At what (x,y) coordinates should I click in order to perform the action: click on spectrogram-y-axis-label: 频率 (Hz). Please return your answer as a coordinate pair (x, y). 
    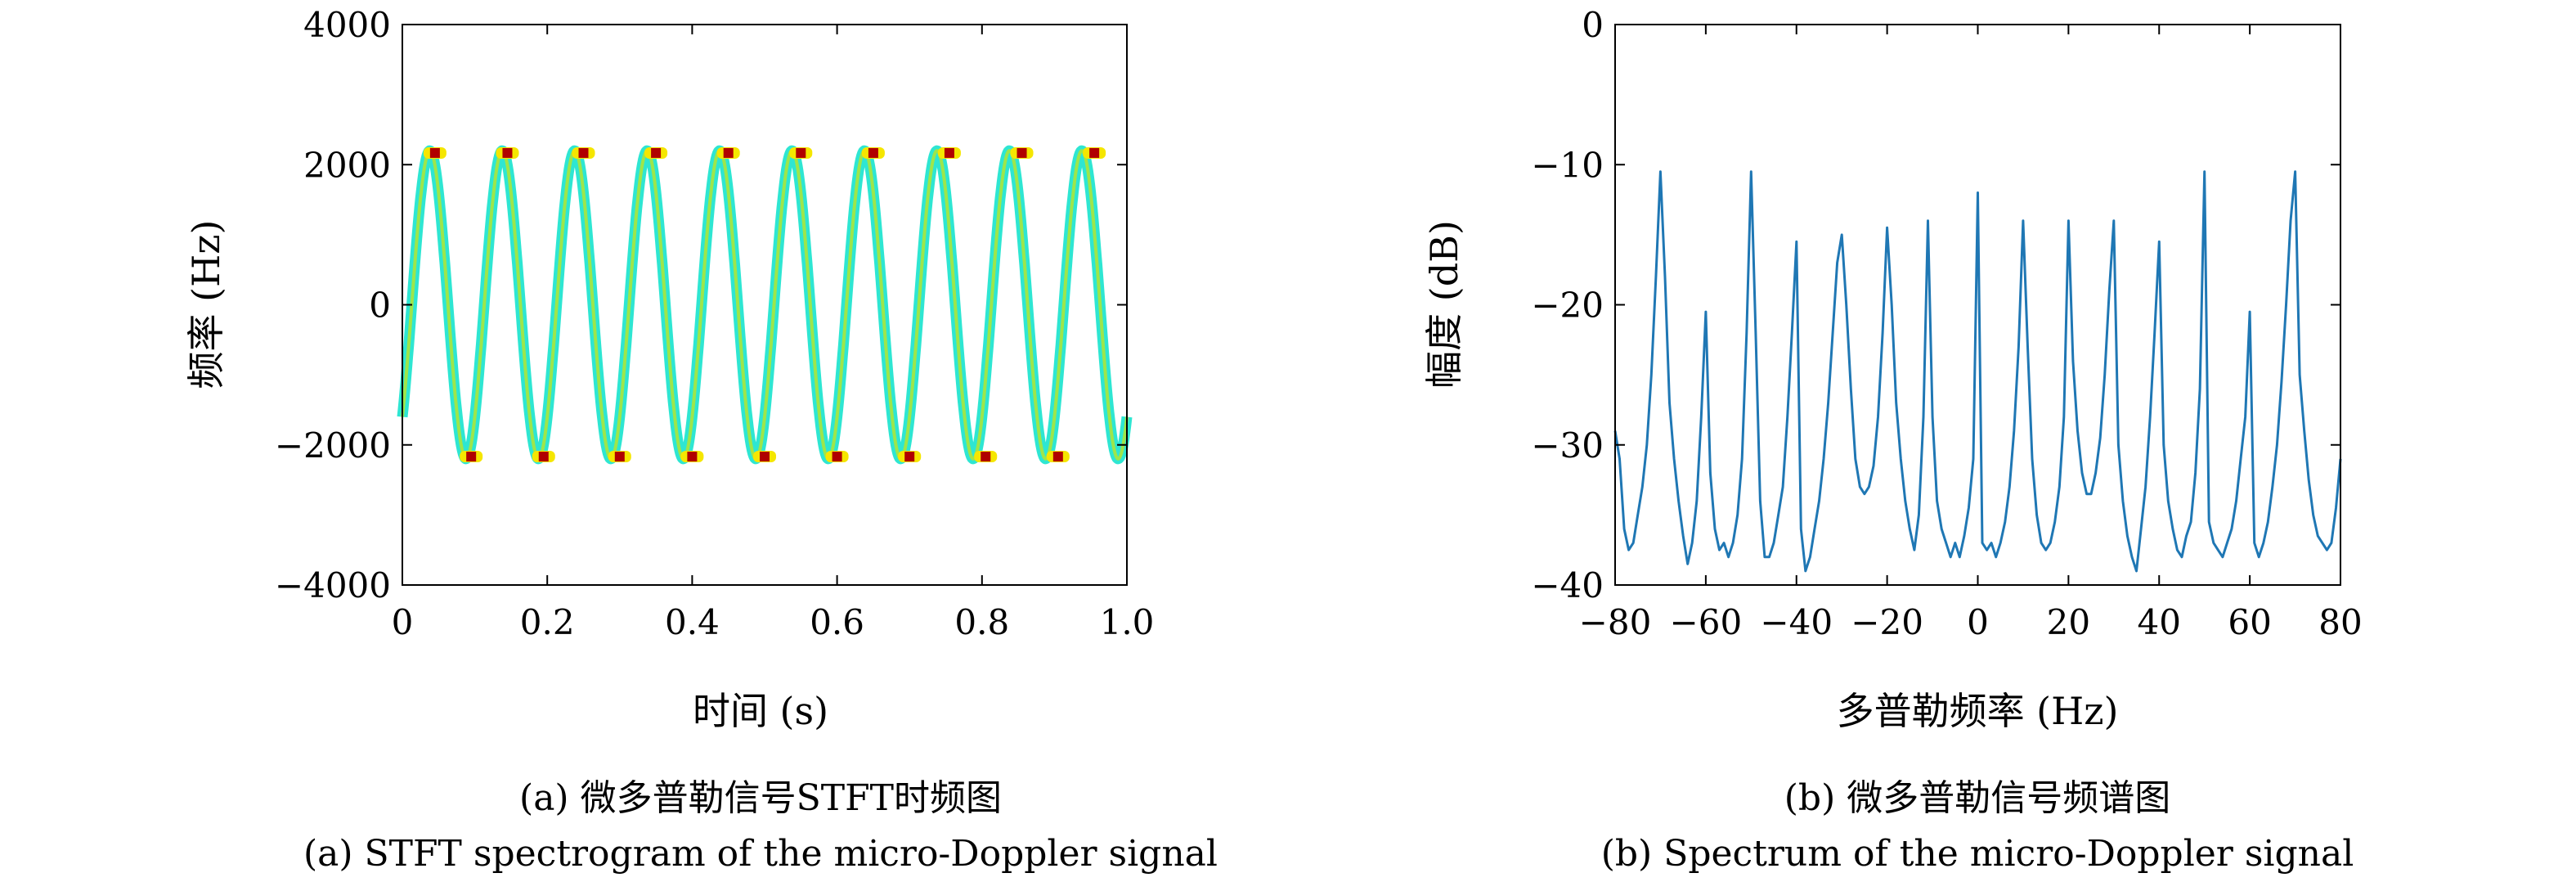
    Looking at the image, I should click on (206, 305).